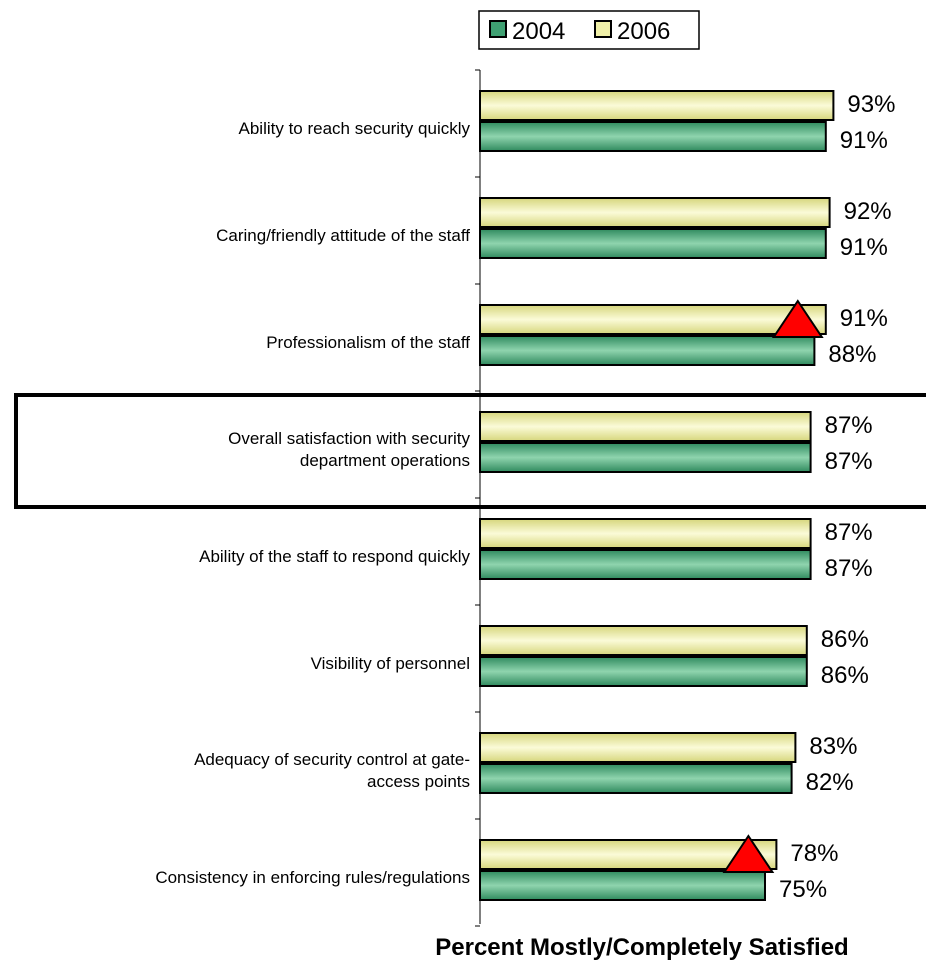  What do you see at coordinates (833, 746) in the screenshot?
I see `value-label-2006-6: 83%` at bounding box center [833, 746].